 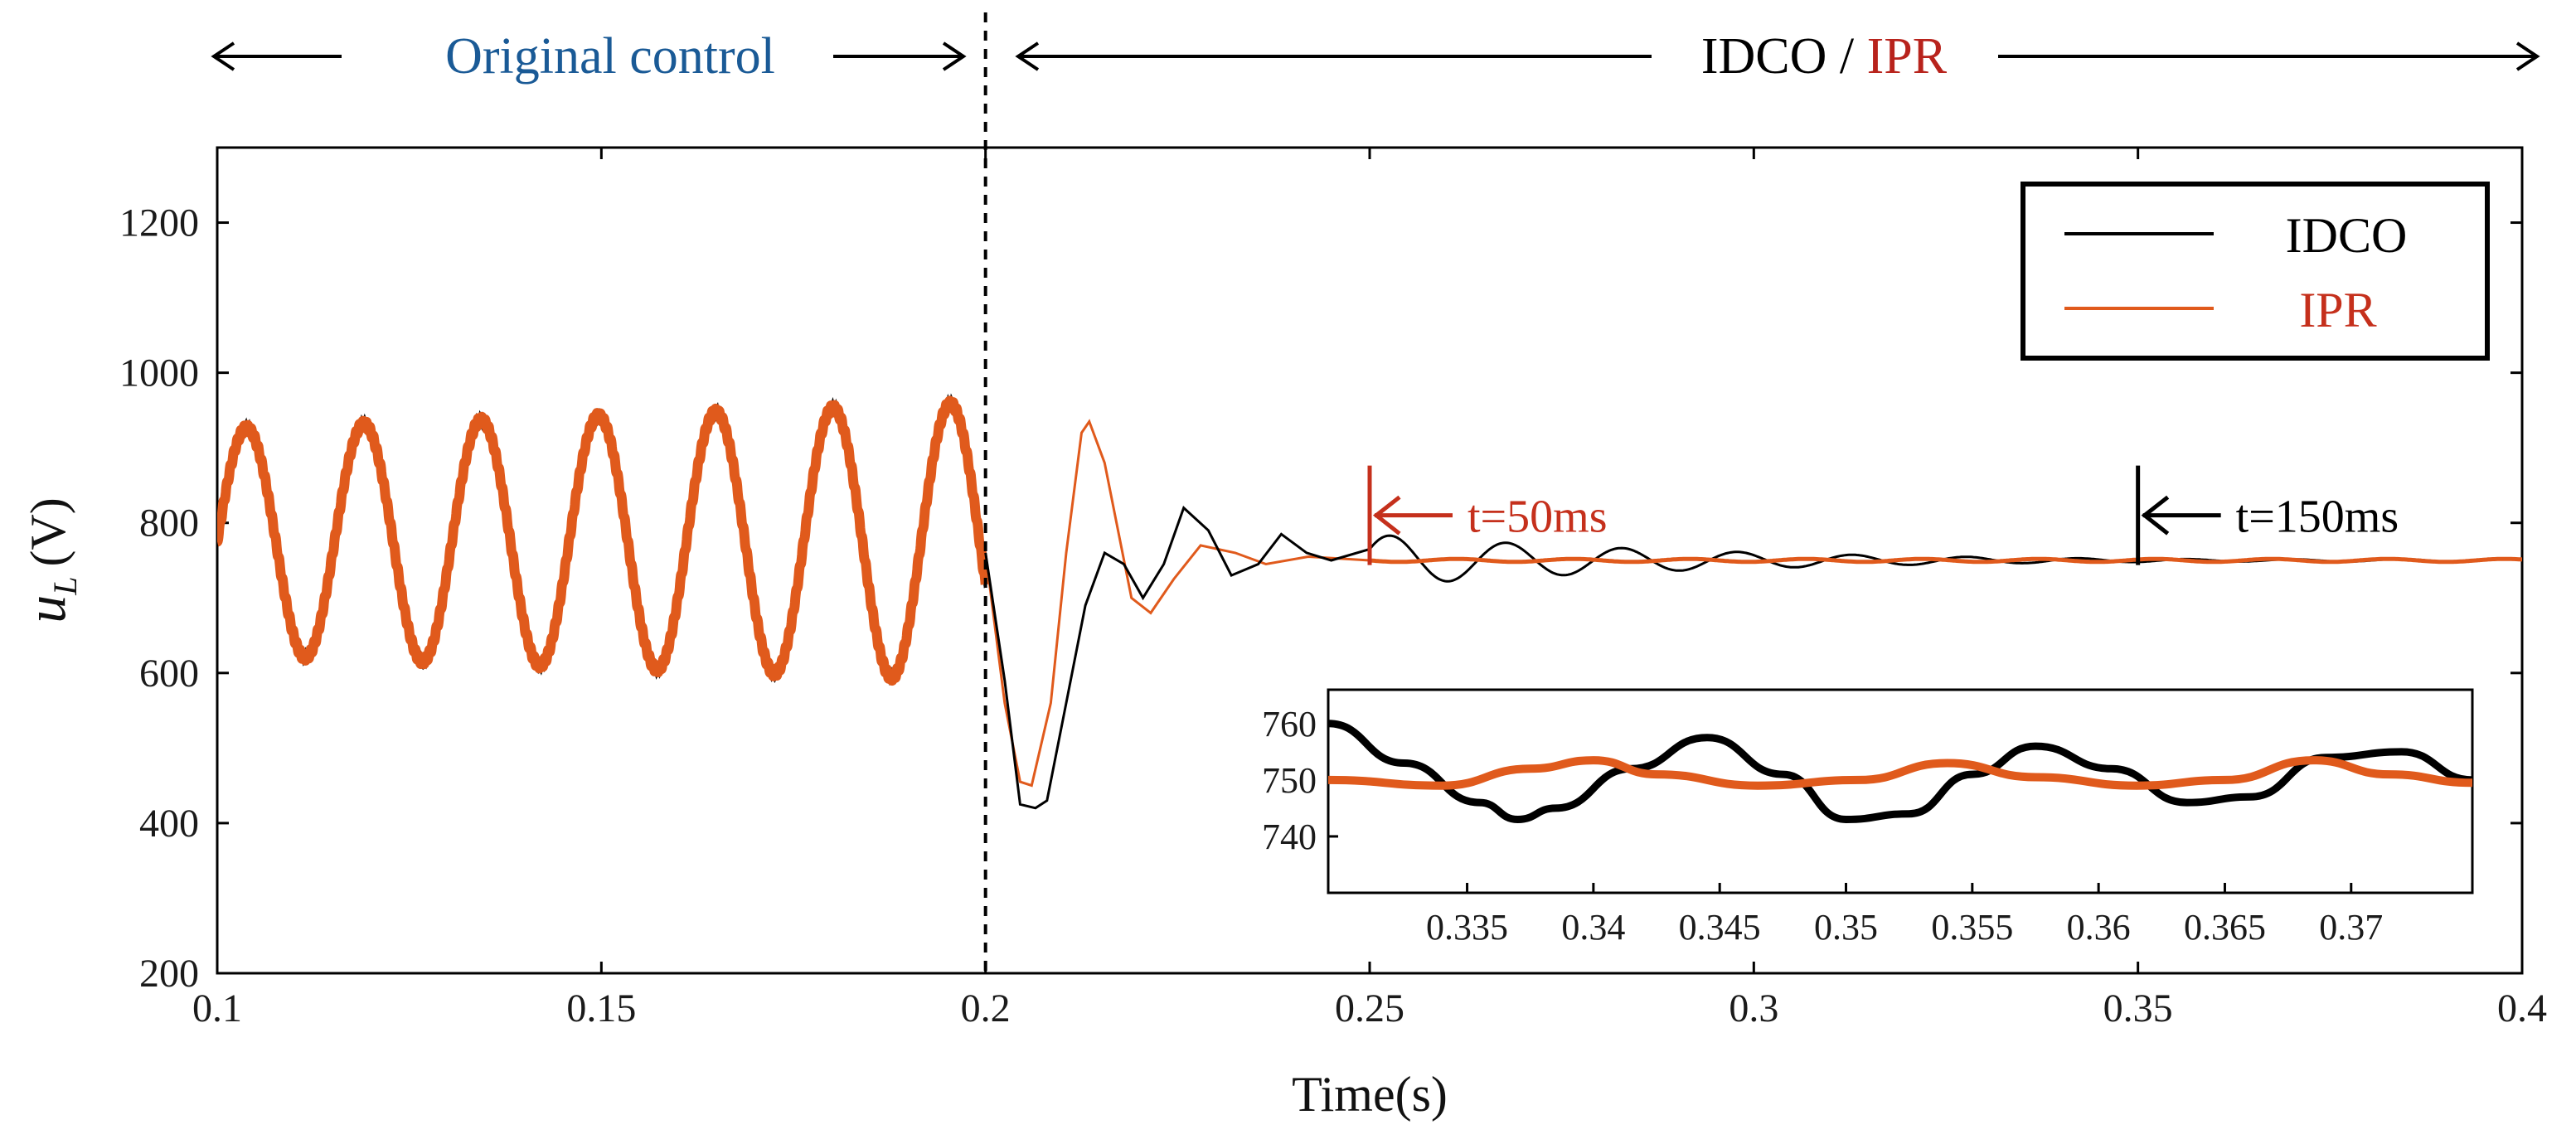 What do you see at coordinates (954, 56) in the screenshot?
I see `original-arrow-right-head` at bounding box center [954, 56].